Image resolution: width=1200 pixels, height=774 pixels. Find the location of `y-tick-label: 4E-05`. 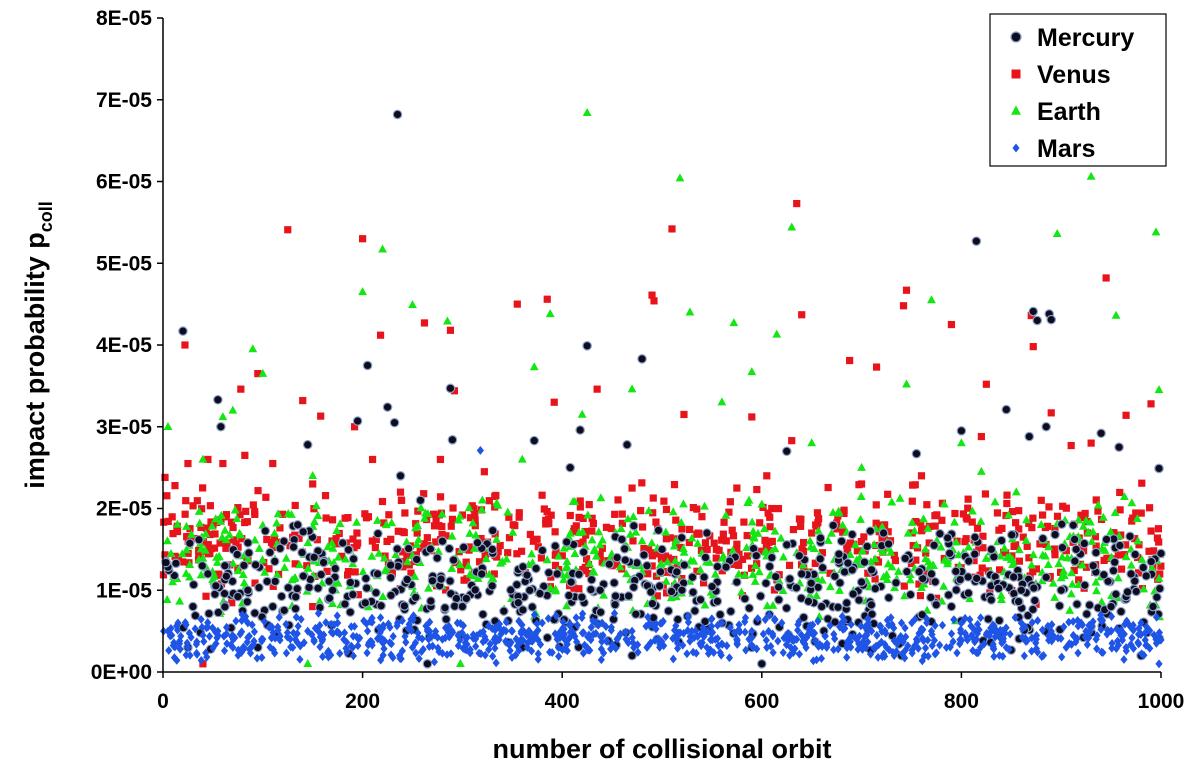

y-tick-label: 4E-05 is located at coordinates (124, 345).